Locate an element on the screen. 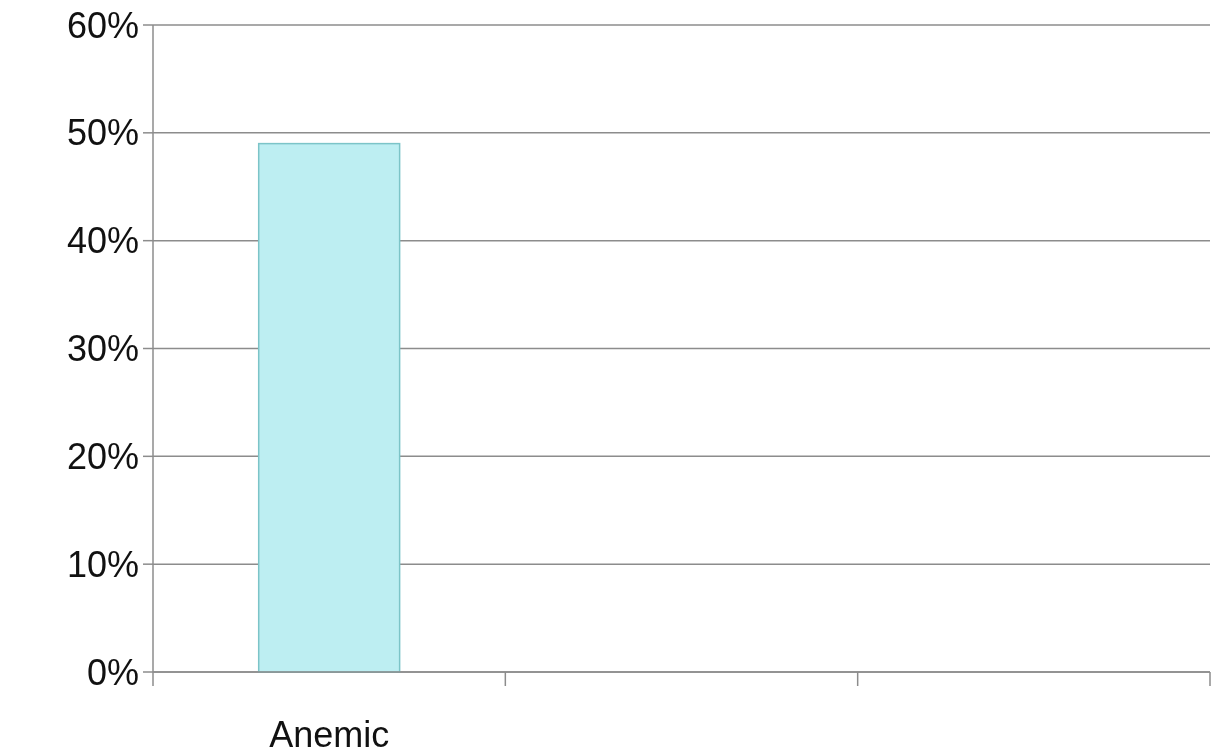 The height and width of the screenshot is (755, 1214). y-tick-label: 40% is located at coordinates (102, 241).